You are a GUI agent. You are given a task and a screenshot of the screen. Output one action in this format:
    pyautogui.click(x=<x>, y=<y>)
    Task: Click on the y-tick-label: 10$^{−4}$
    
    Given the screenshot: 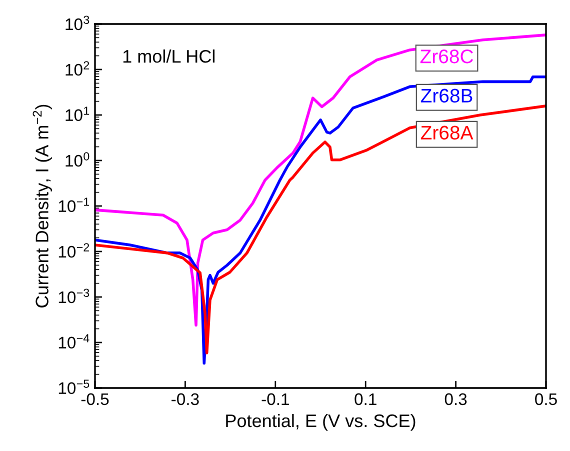 What is the action you would take?
    pyautogui.click(x=74, y=341)
    